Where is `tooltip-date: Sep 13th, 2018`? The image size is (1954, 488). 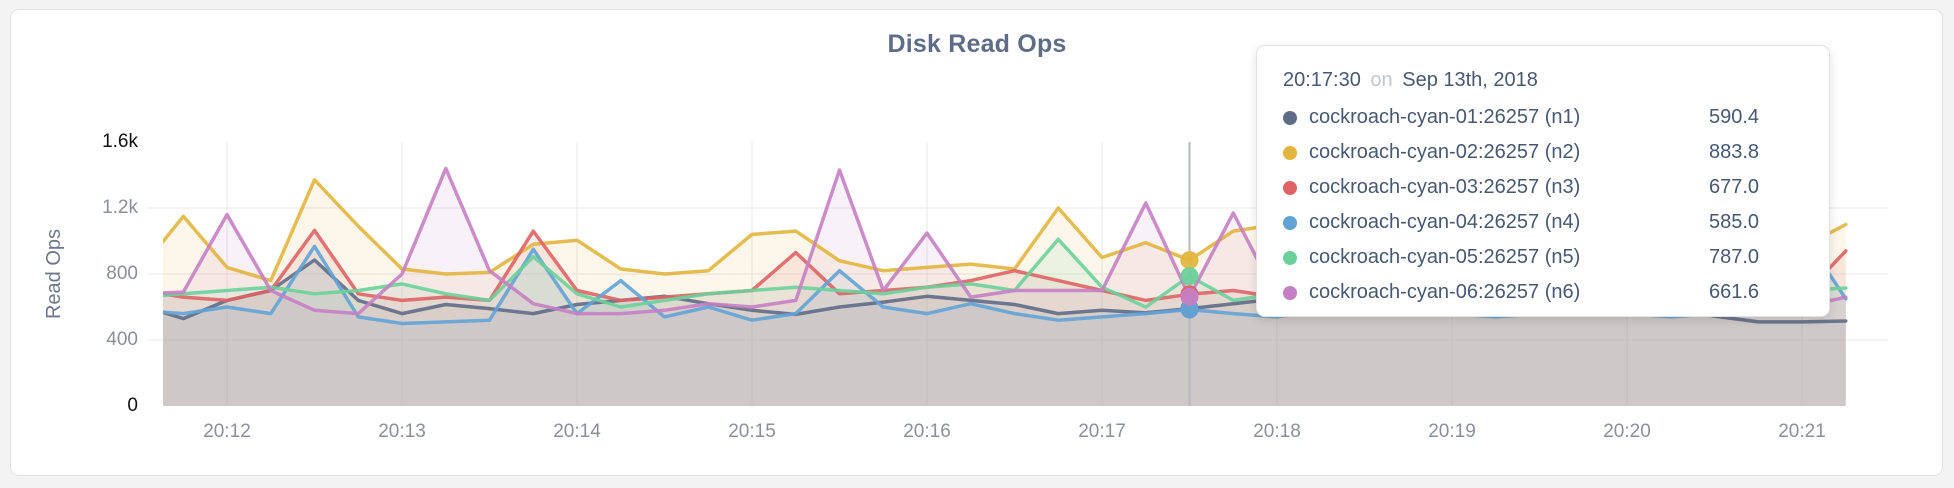
tooltip-date: Sep 13th, 2018 is located at coordinates (1470, 80).